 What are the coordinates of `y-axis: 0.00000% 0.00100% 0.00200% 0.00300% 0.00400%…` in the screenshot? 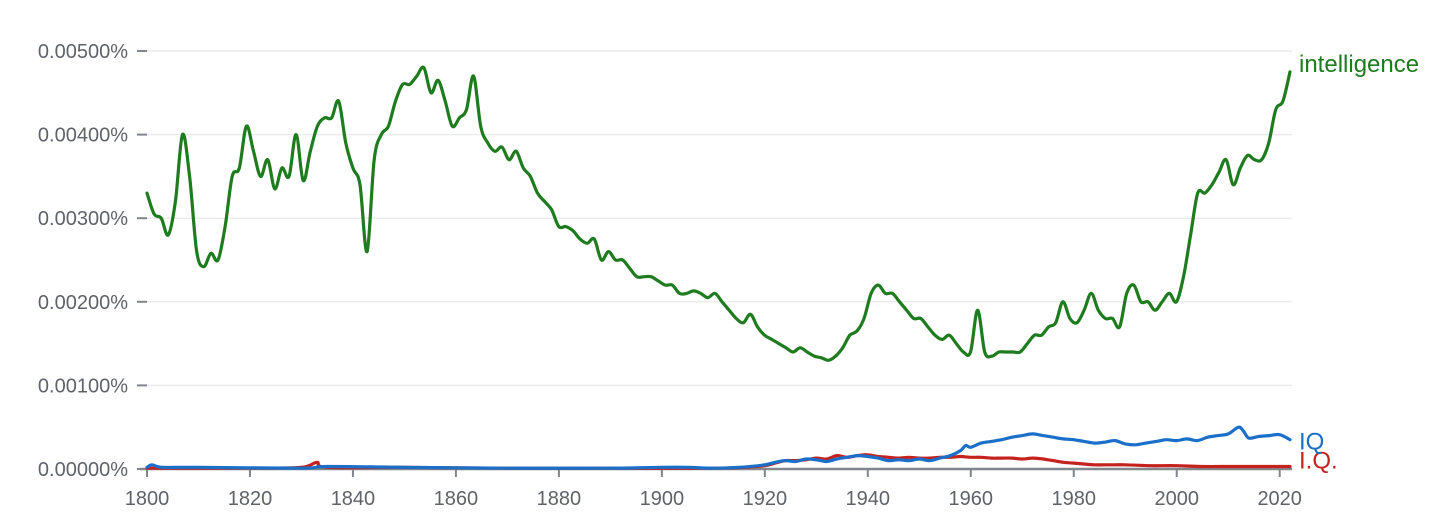 It's located at (92, 261).